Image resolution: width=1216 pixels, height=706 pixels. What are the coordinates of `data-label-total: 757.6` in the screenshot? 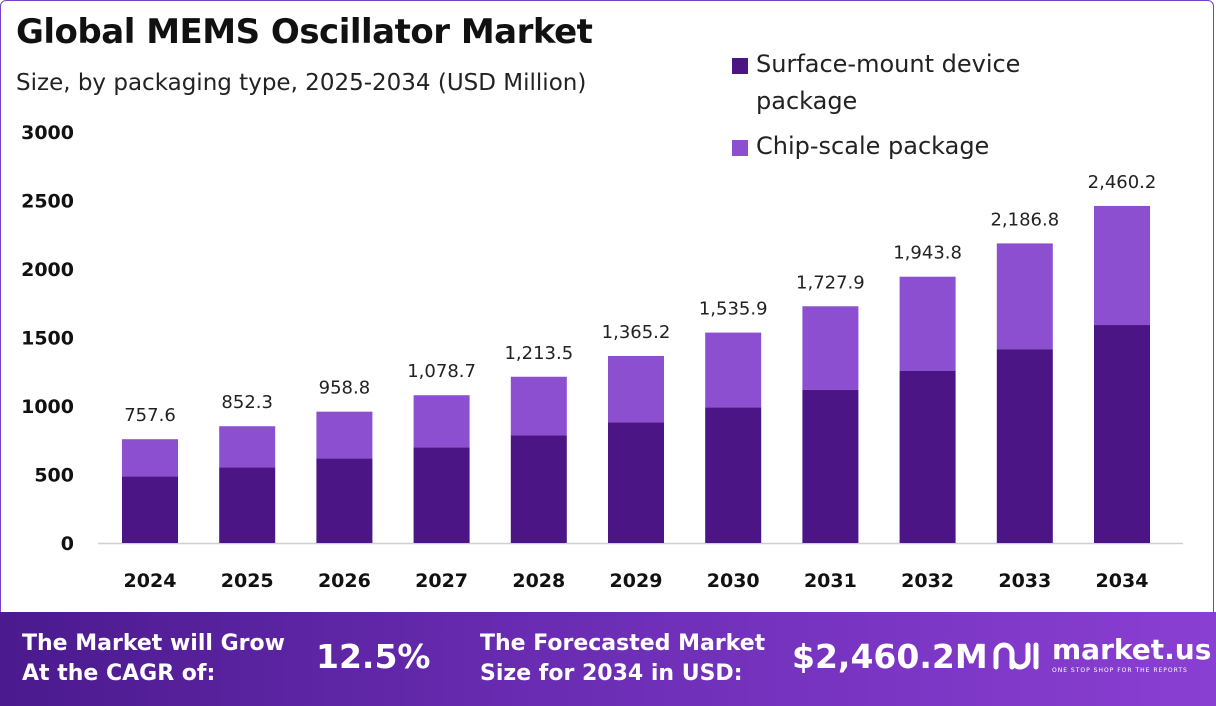 It's located at (150, 415).